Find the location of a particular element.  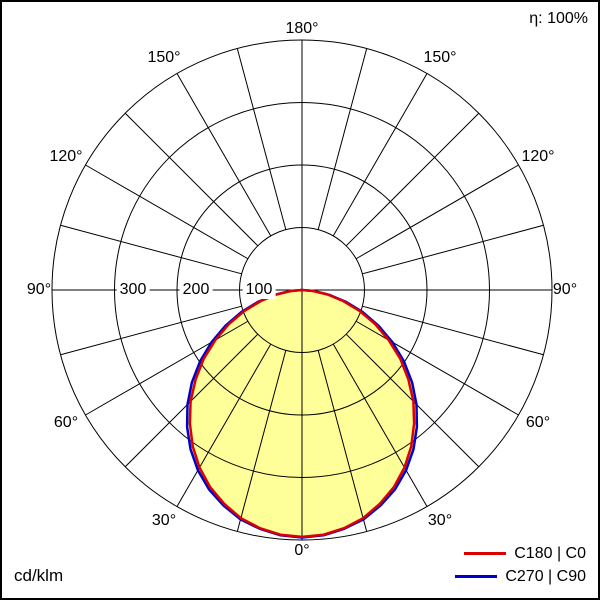

efficiency-label: η: 100% is located at coordinates (558, 18).